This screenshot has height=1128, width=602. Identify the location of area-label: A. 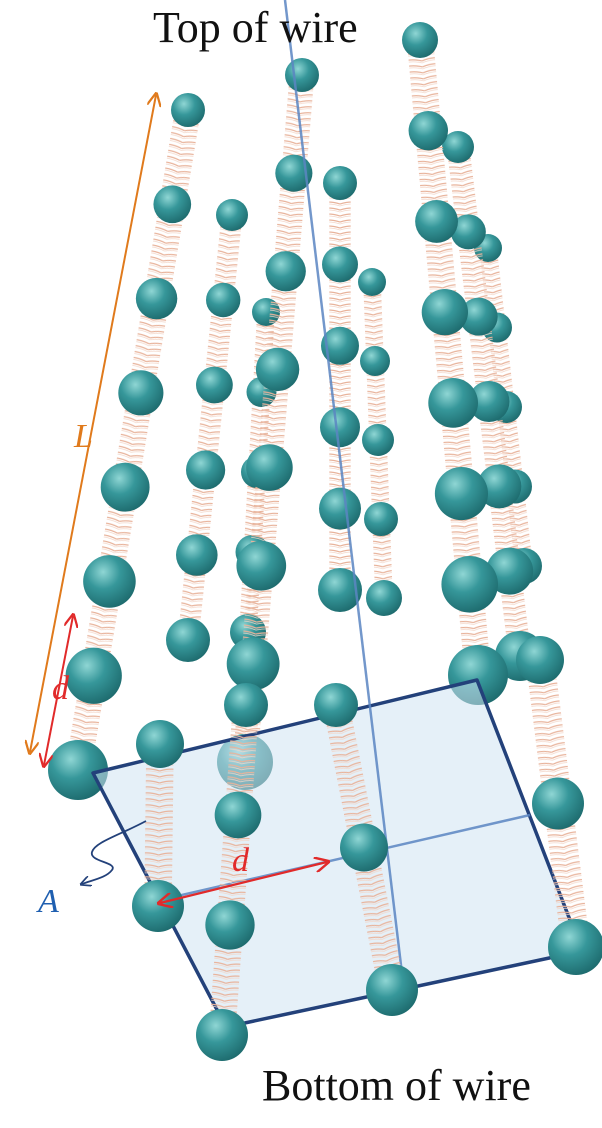
(48, 901).